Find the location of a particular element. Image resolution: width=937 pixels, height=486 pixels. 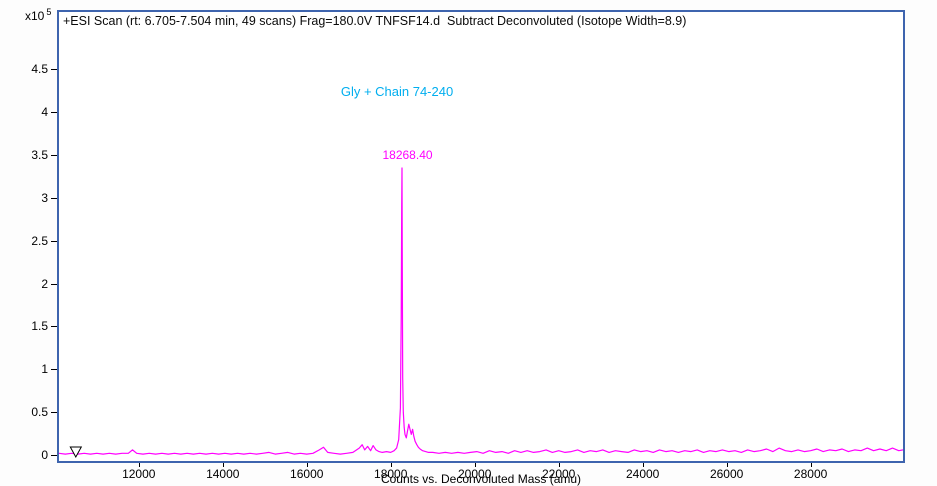

y-tick-label: 3 is located at coordinates (44, 197).